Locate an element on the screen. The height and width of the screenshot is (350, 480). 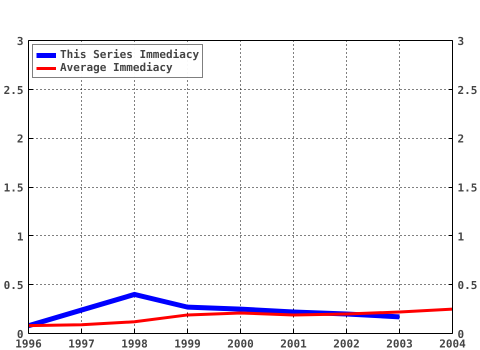
y-tick-label: 0.5 is located at coordinates (14, 285).